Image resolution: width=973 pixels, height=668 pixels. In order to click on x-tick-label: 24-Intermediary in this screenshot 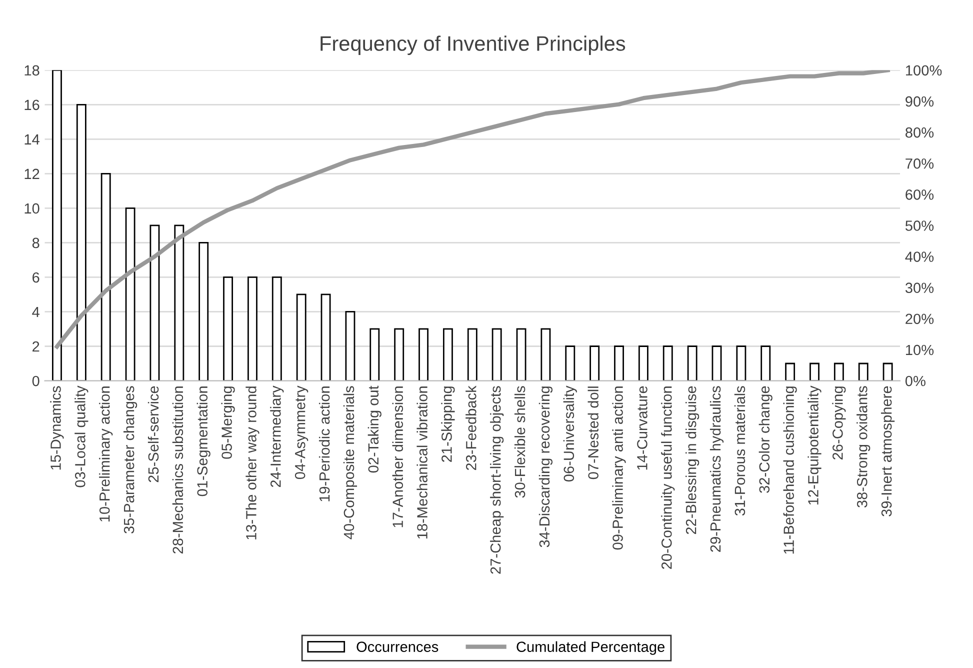, I will do `click(277, 437)`.